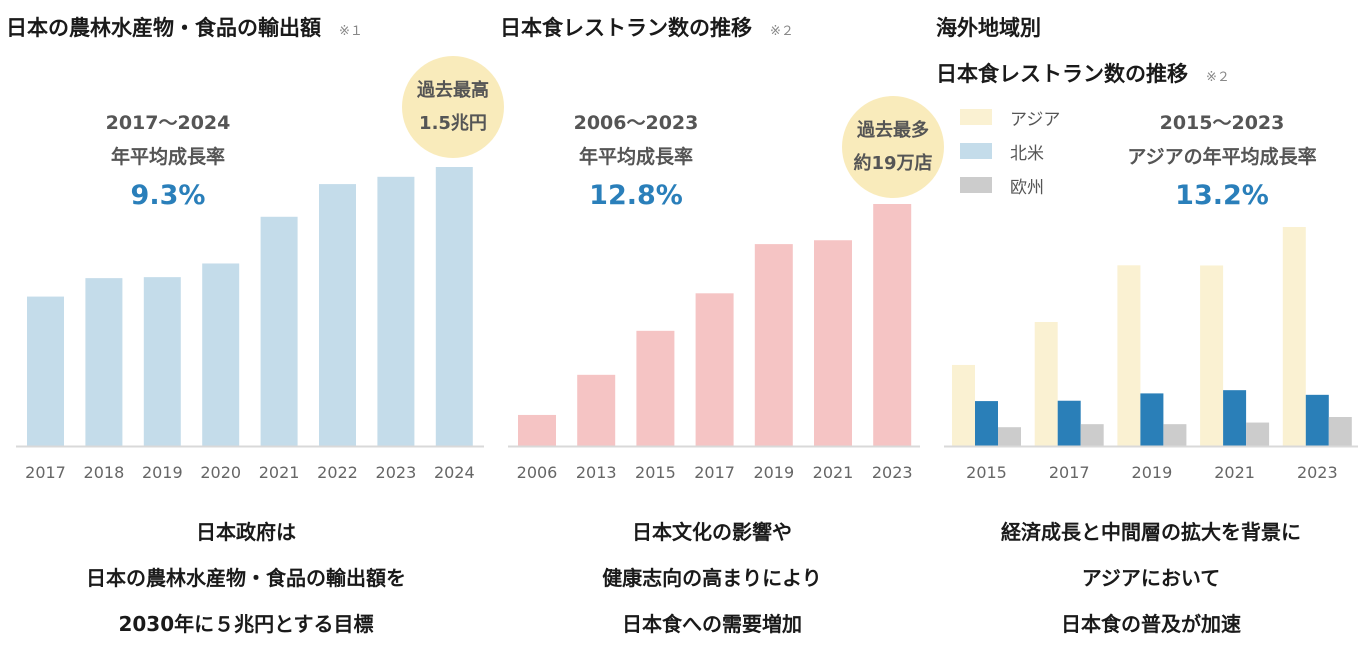 Image resolution: width=1372 pixels, height=647 pixels. I want to click on chart3-caption: 経済成長と中間層の拡大を背景に アジアにおいて 日本食の普及が加速, so click(1151, 578).